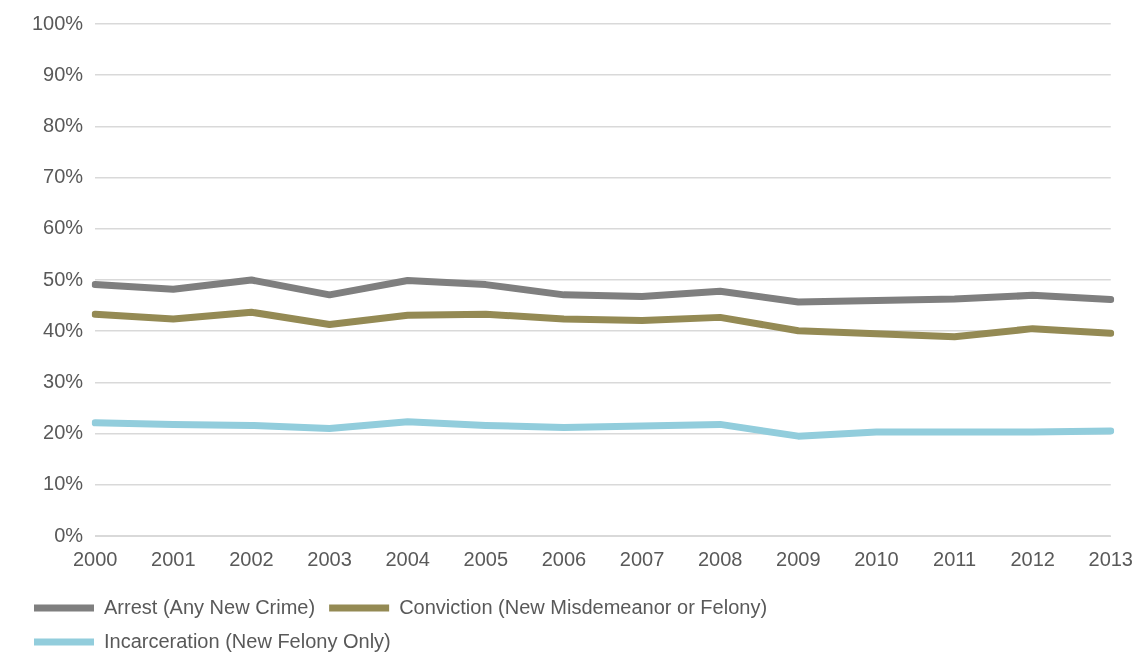  I want to click on y-tick-label: 70%, so click(63, 176).